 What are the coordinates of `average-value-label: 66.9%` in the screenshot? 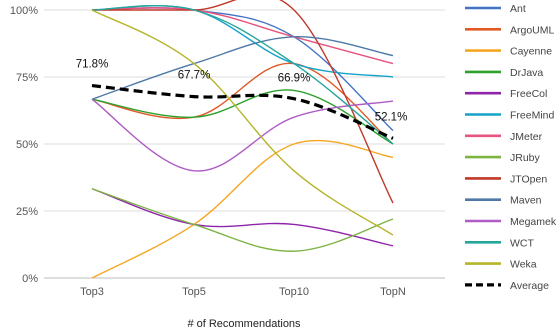 It's located at (294, 79).